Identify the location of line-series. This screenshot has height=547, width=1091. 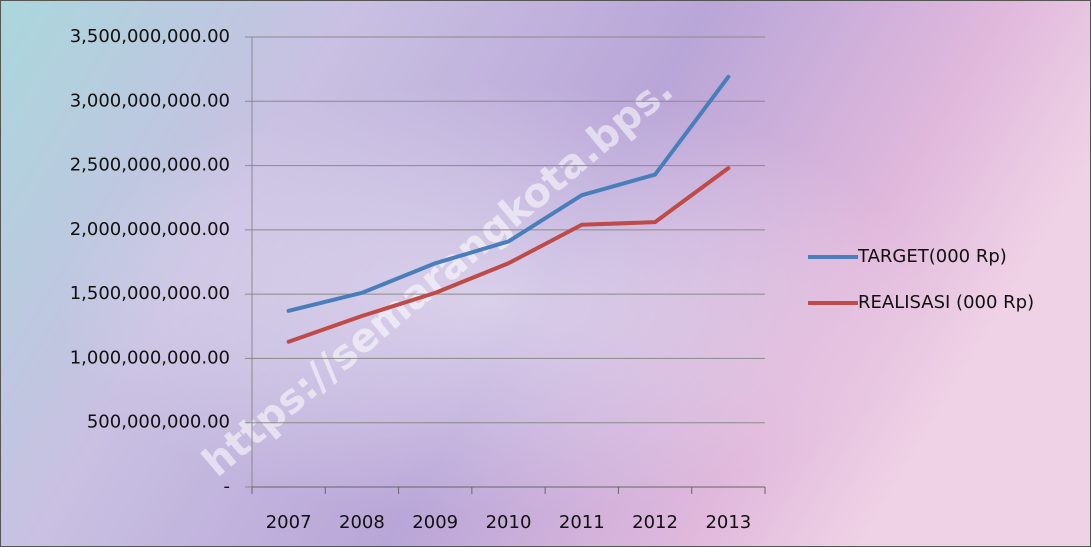
(508, 255).